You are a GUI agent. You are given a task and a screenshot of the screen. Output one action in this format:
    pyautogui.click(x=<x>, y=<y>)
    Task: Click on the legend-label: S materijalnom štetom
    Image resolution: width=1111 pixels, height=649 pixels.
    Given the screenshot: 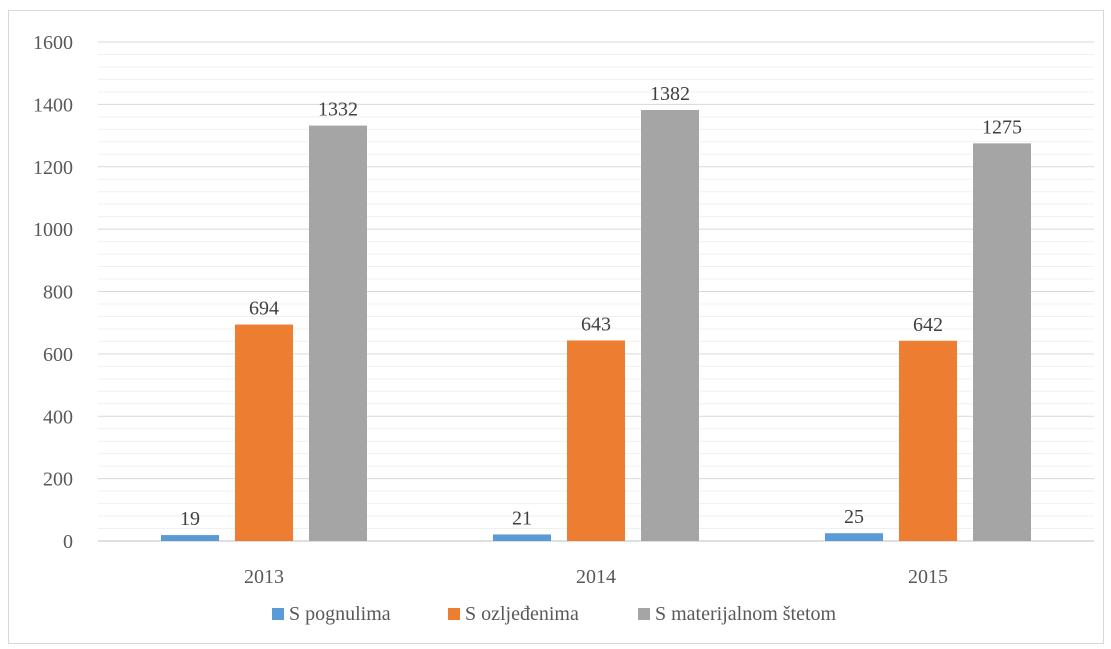 What is the action you would take?
    pyautogui.click(x=746, y=614)
    